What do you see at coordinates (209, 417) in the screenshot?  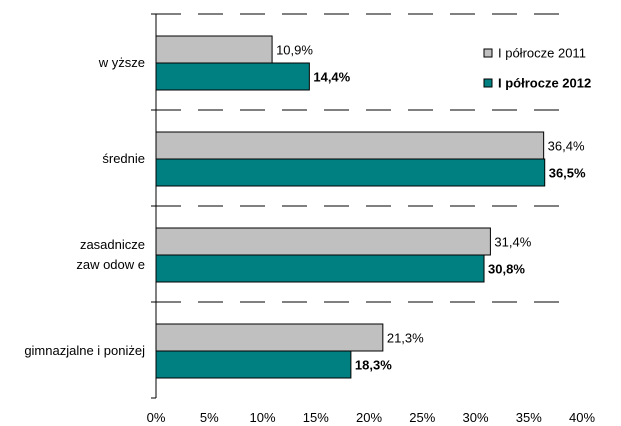 I see `x-tick-label: 5%` at bounding box center [209, 417].